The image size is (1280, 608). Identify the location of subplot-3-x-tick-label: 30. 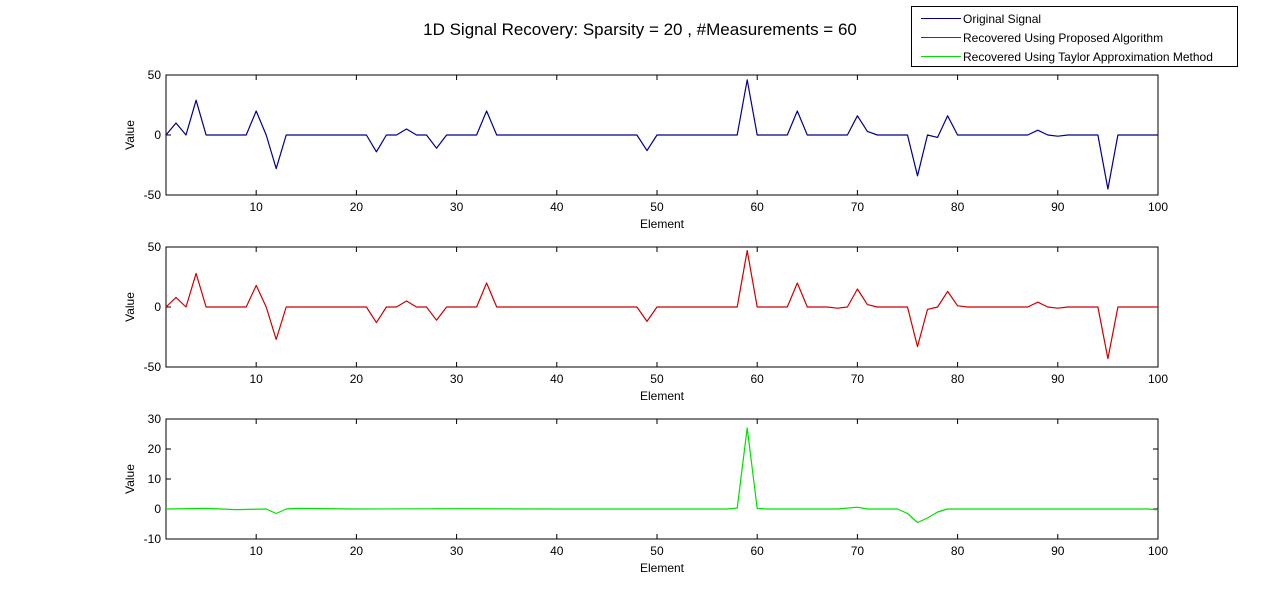
(457, 551).